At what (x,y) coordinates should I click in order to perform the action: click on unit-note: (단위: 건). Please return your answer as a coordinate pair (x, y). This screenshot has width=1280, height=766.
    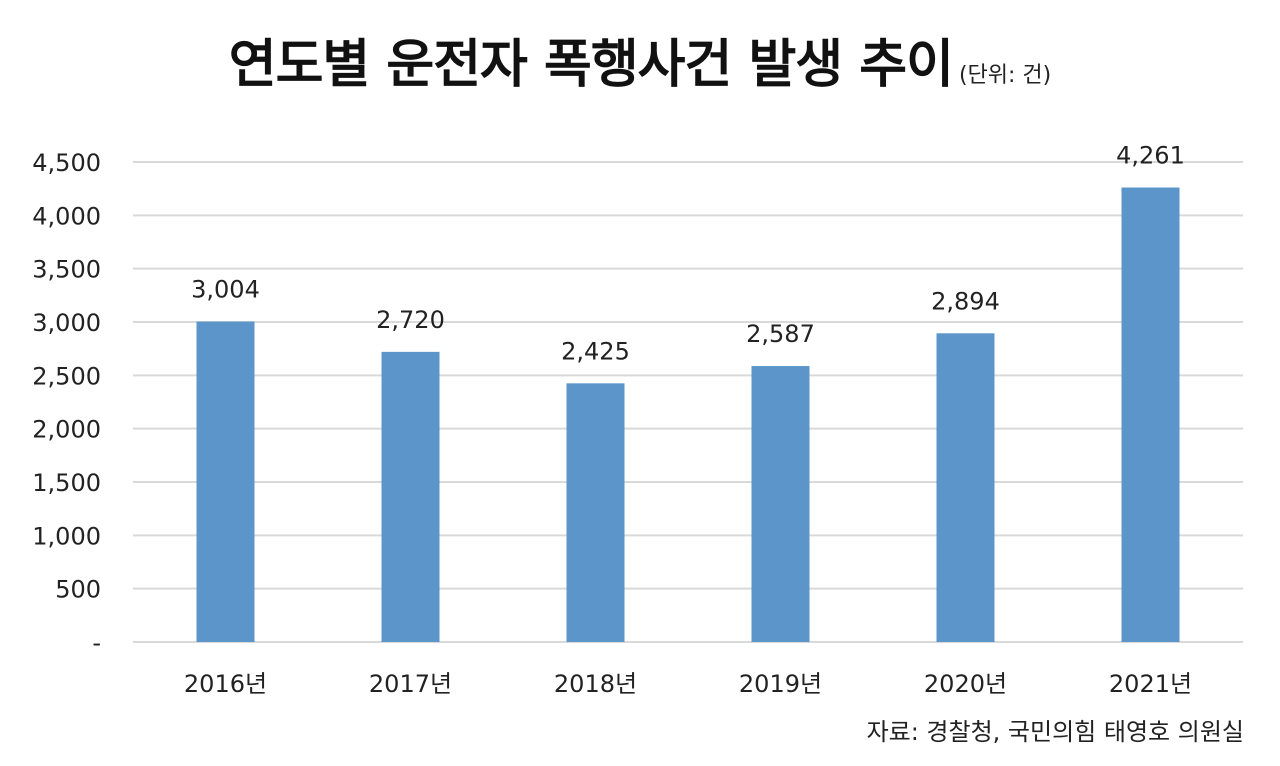
    Looking at the image, I should click on (1005, 75).